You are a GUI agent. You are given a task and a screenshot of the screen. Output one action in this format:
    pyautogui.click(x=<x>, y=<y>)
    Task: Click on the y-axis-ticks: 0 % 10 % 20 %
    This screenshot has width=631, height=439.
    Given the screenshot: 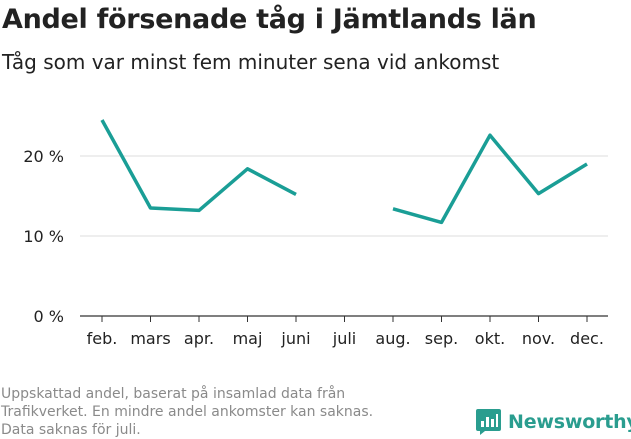 What is the action you would take?
    pyautogui.click(x=43, y=236)
    